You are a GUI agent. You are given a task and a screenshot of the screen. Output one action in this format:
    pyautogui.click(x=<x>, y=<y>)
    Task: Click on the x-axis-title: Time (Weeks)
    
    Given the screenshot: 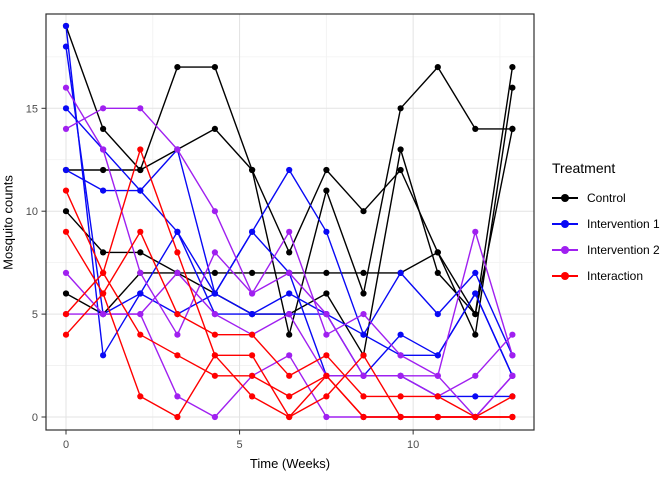 What is the action you would take?
    pyautogui.click(x=290, y=463)
    